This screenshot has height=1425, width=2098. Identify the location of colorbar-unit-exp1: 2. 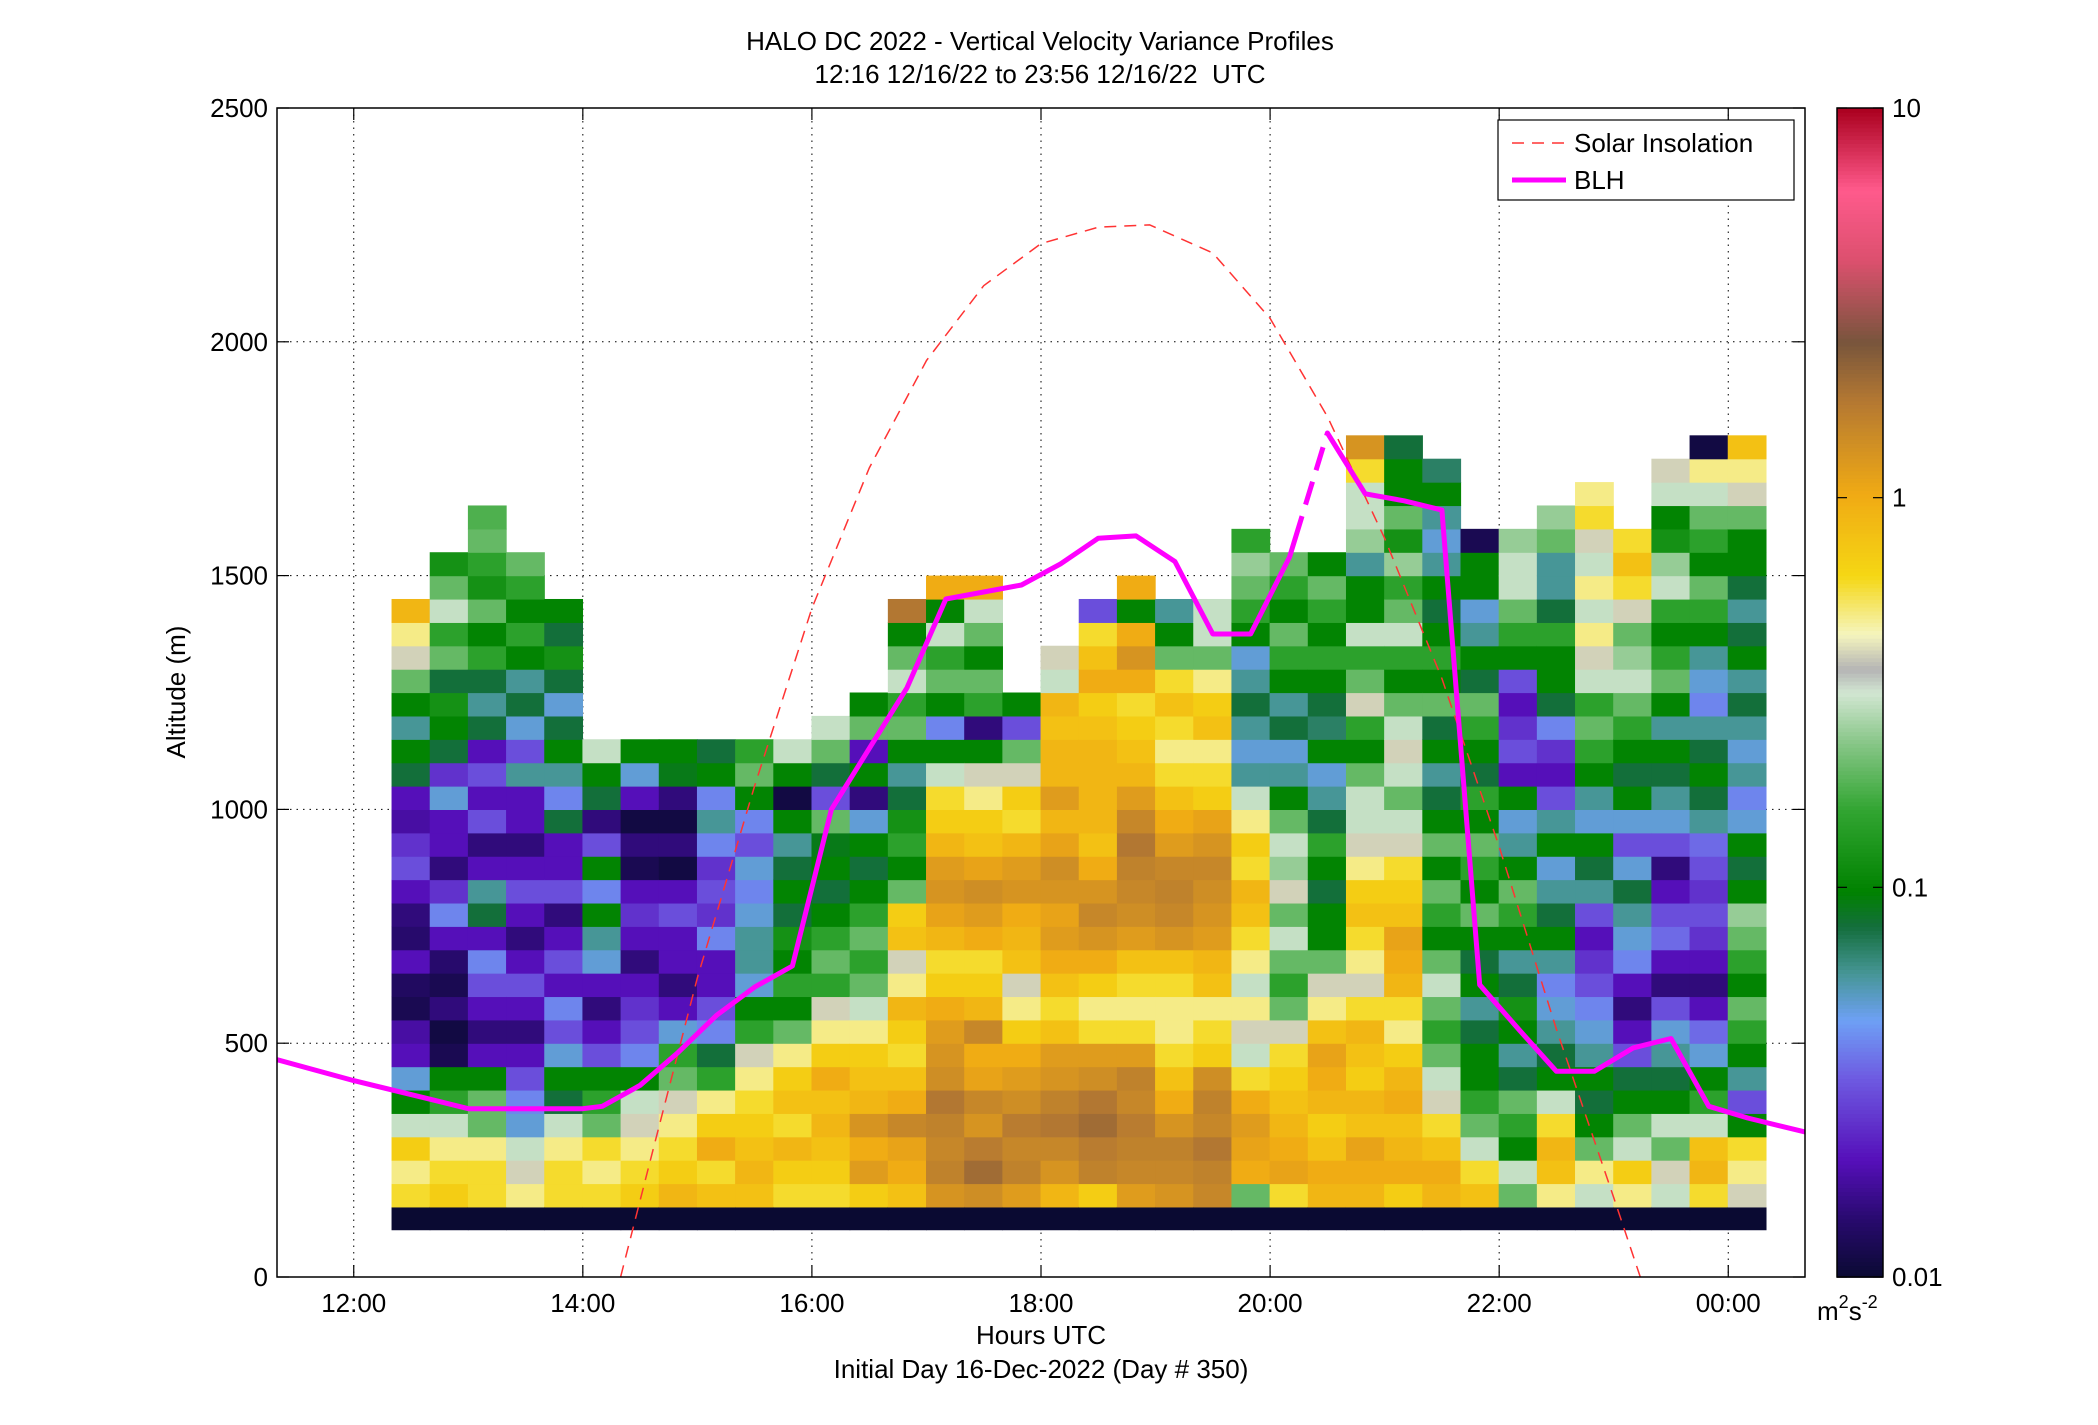
(1844, 1302).